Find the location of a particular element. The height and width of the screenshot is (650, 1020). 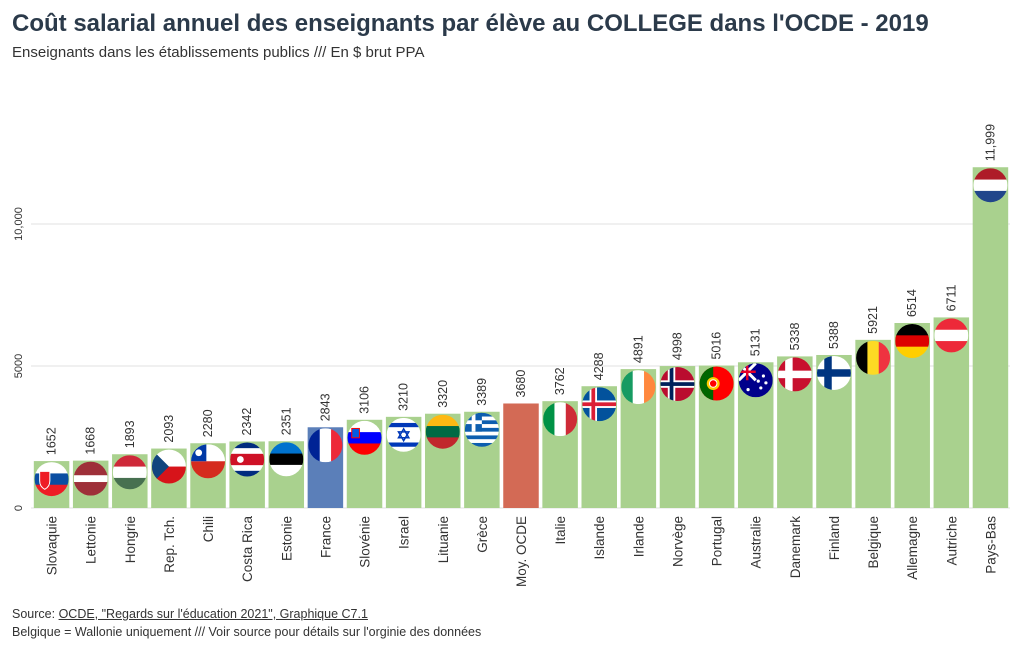

source-prefix: Source: is located at coordinates (35, 614).